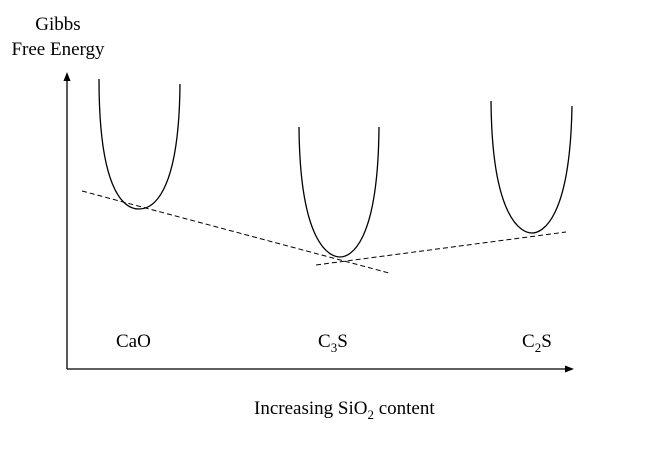 Image resolution: width=651 pixels, height=450 pixels. Describe the element at coordinates (67, 76) in the screenshot. I see `y-axis-arrowhead` at that location.